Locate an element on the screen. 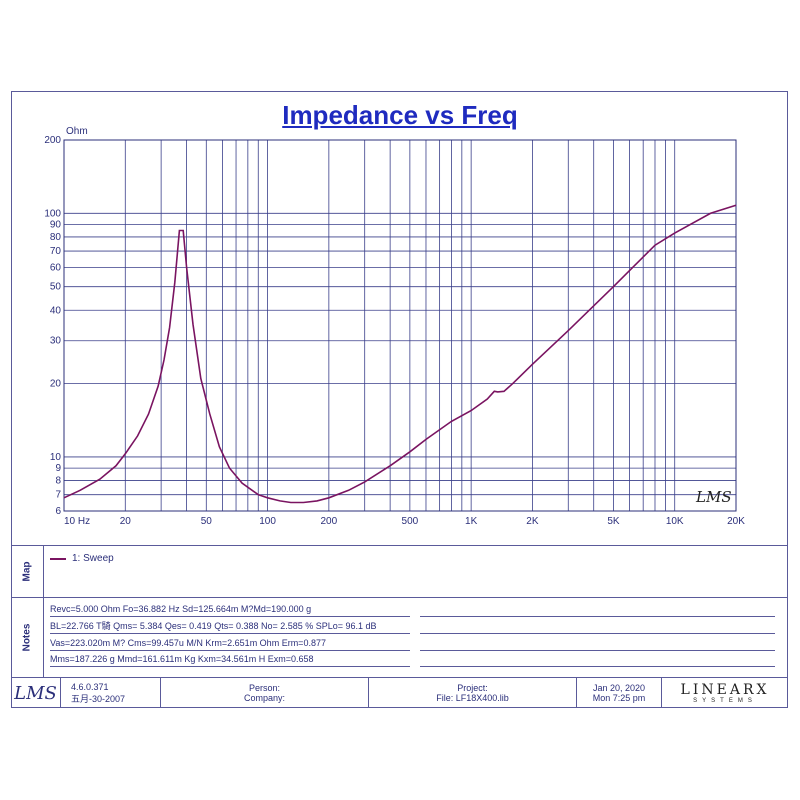 This screenshot has height=800, width=800. linearx-logo-sub: SYSTEMS is located at coordinates (725, 701).